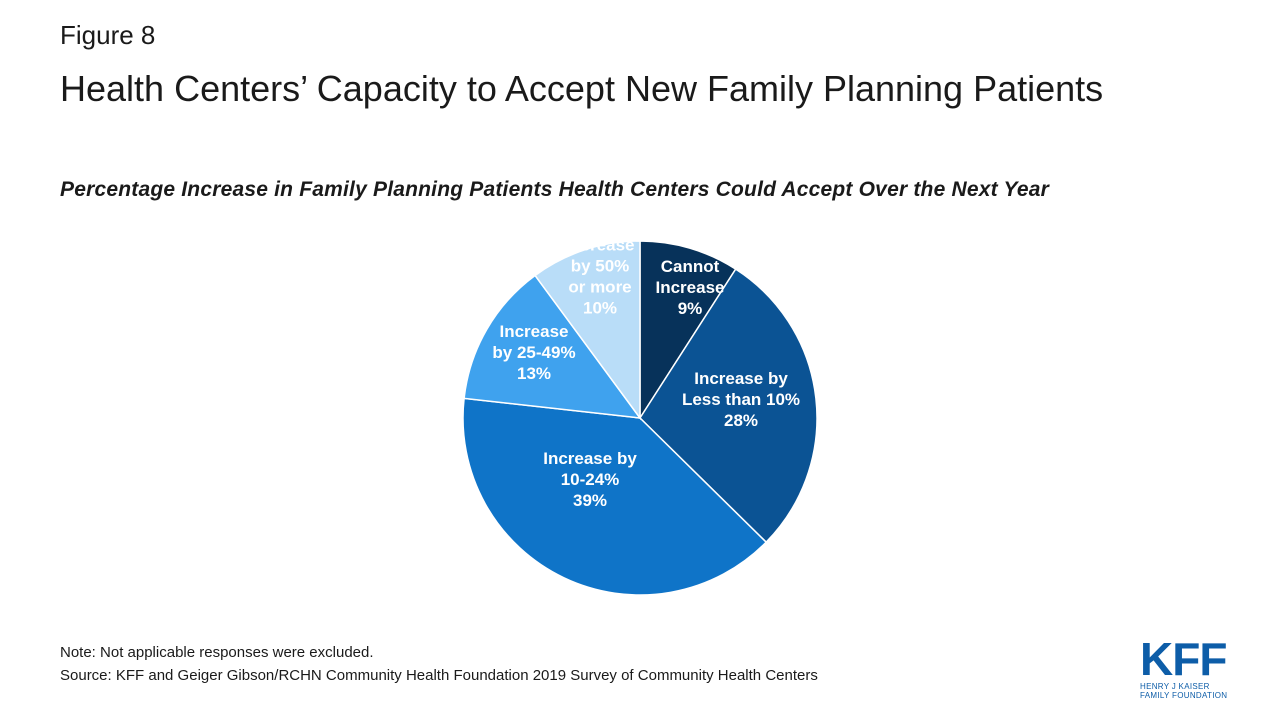  I want to click on pie-slice-label-line: Less than 10%, so click(741, 399).